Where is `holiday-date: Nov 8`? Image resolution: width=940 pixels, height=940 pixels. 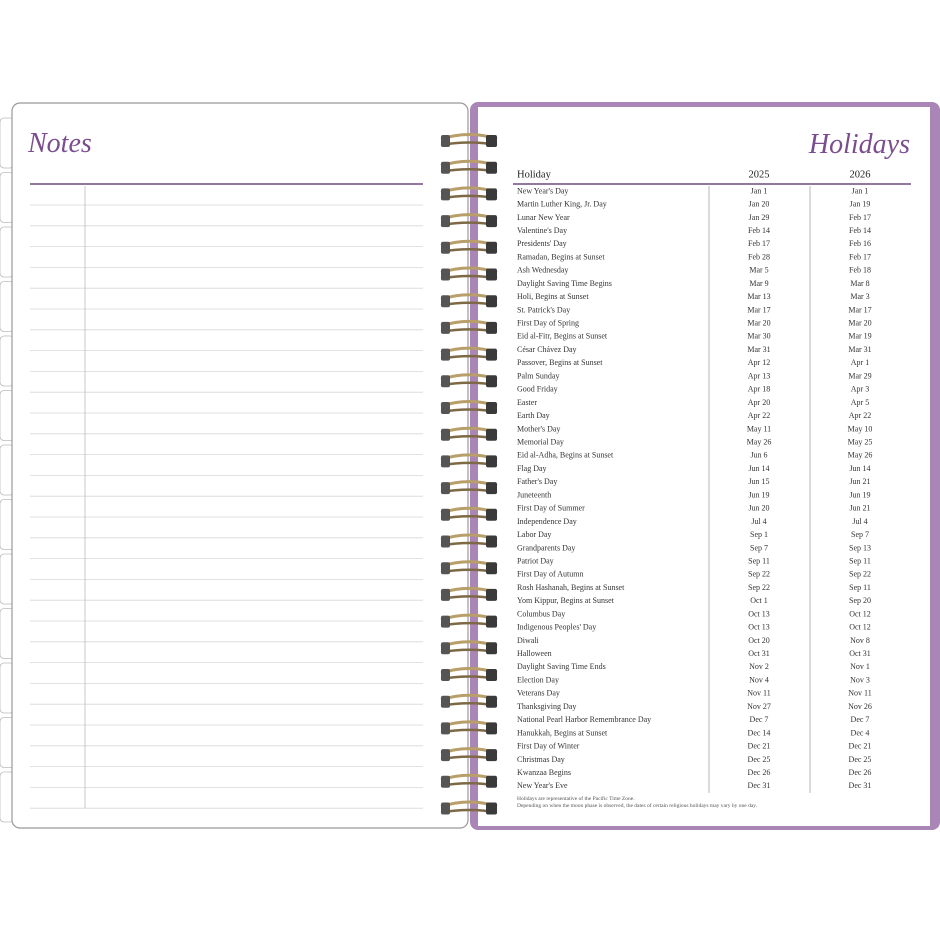 holiday-date: Nov 8 is located at coordinates (860, 640).